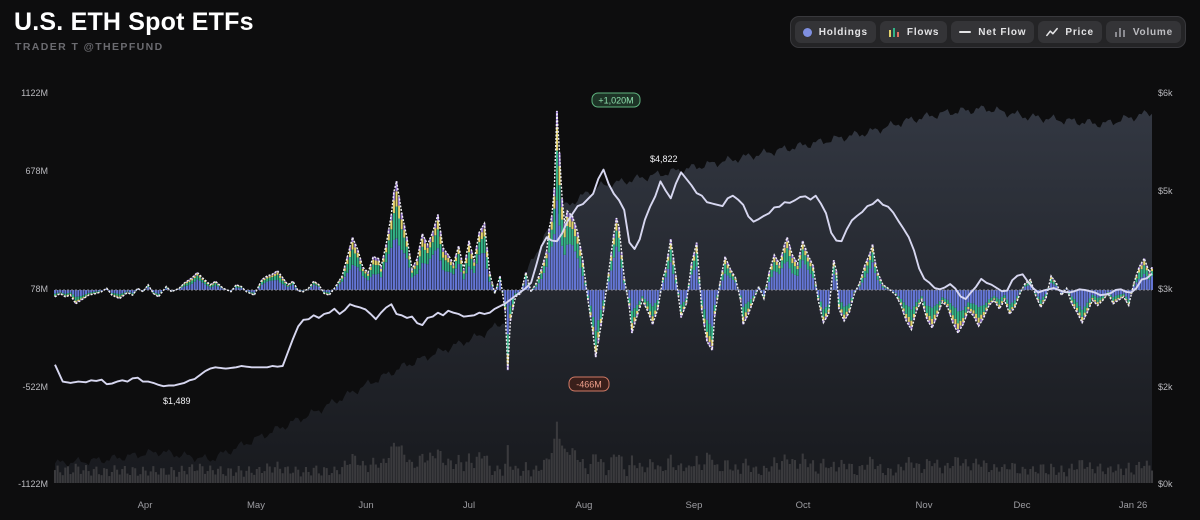  I want to click on holdings-toggle-button: Holdings, so click(835, 32).